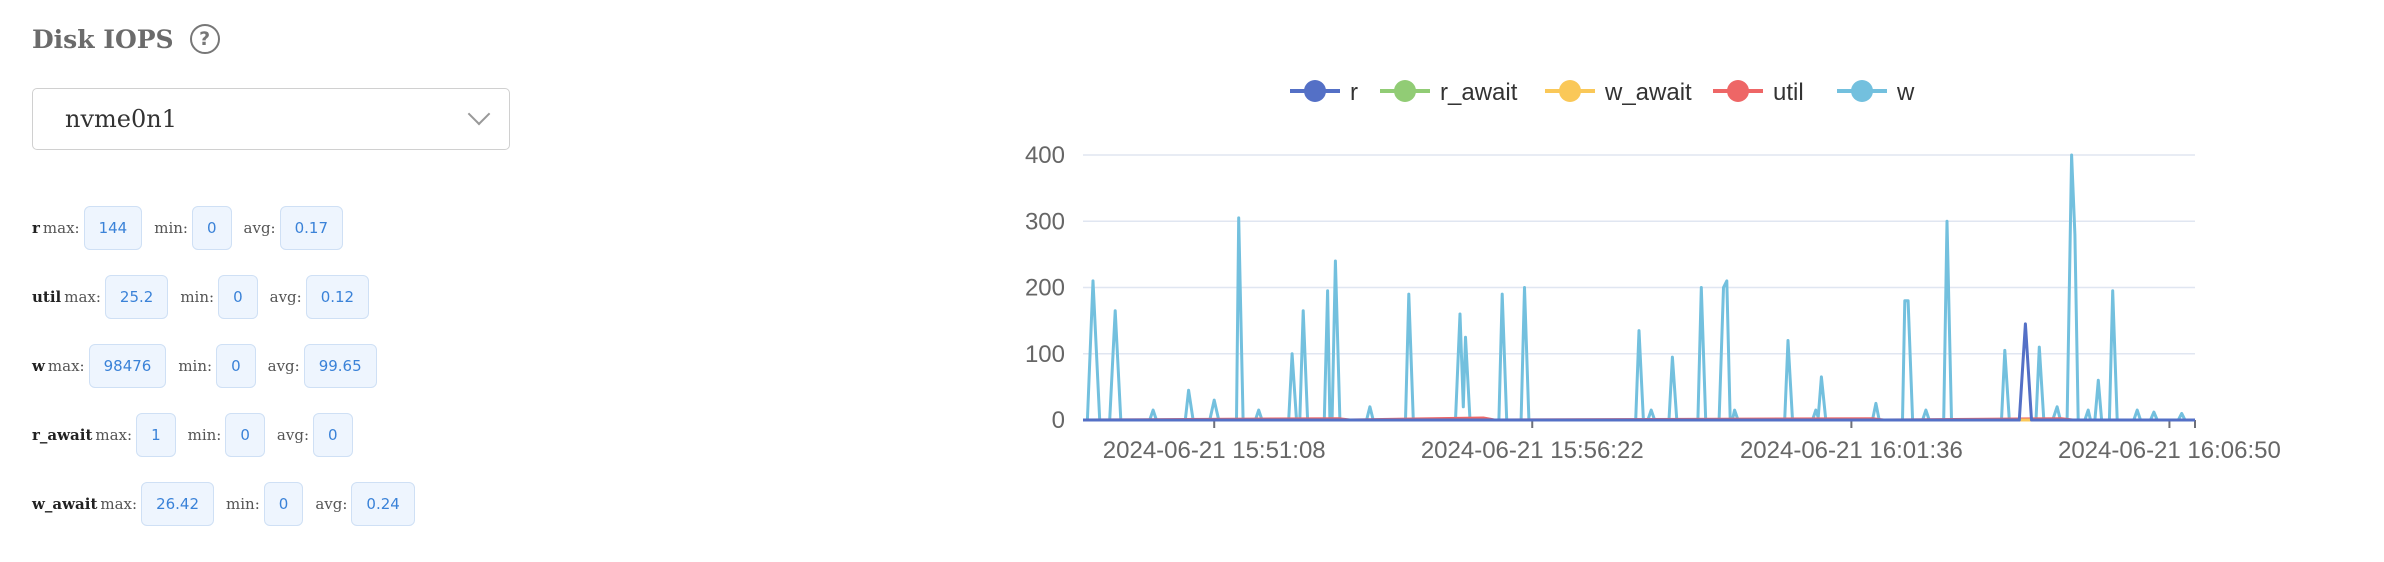  I want to click on y-tick-label: 0, so click(1058, 420).